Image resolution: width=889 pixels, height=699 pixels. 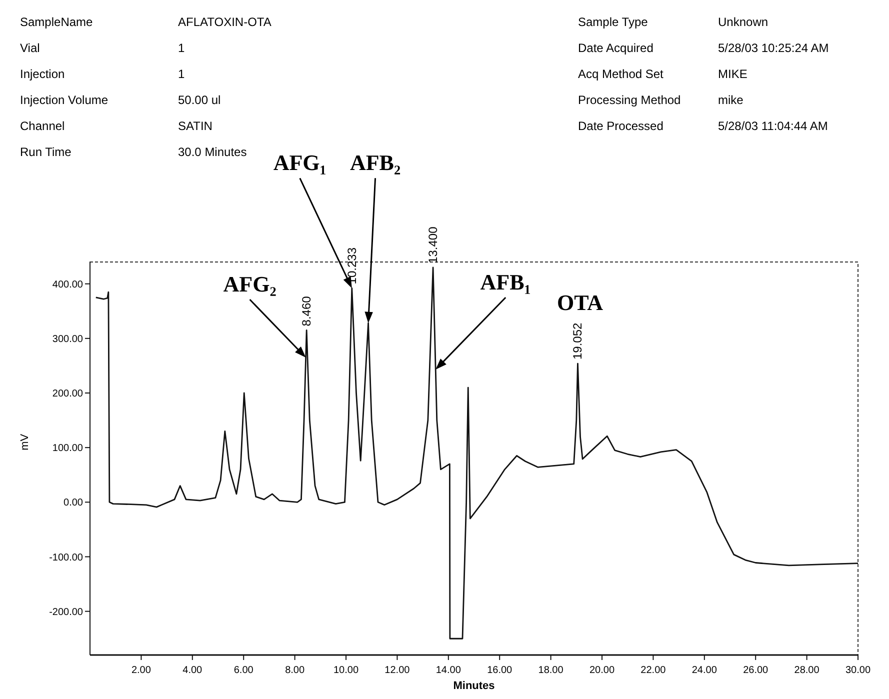 I want to click on annotation: AFB₁, so click(x=505, y=282).